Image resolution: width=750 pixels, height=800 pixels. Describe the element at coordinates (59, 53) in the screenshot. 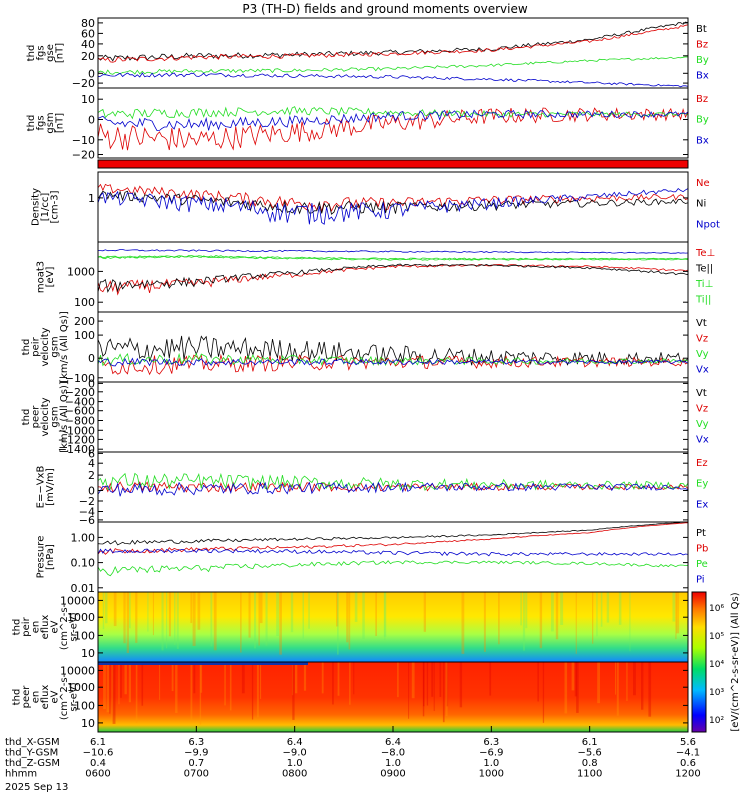

I see `ylabel-0-3: [nT]` at that location.